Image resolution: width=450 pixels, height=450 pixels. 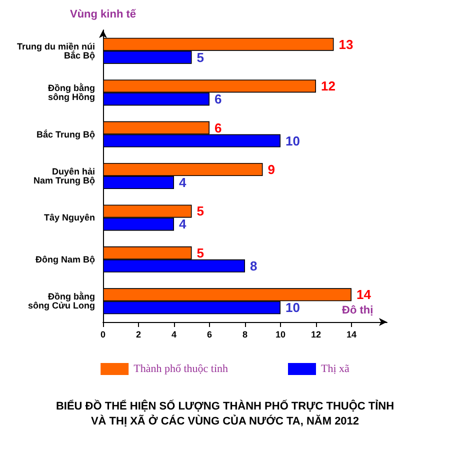 I want to click on x-axis-title: Đô thị, so click(x=358, y=310).